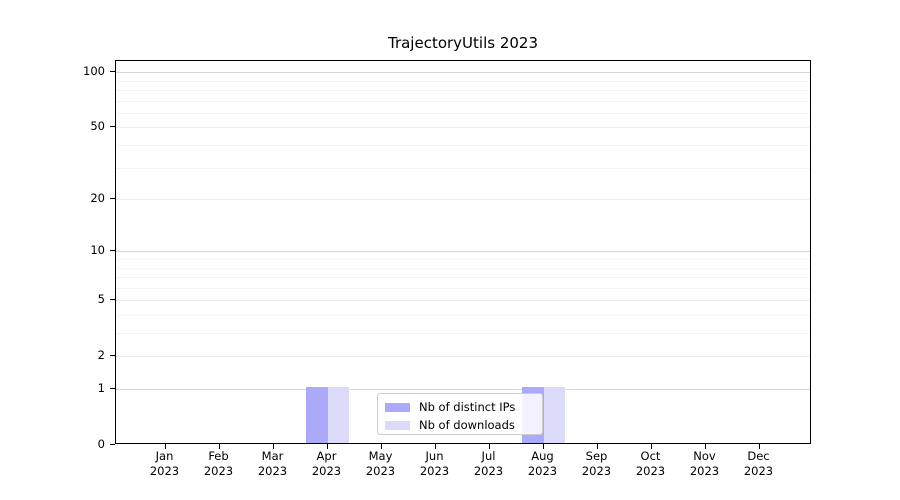 The image size is (900, 500). I want to click on legend-label: Nb of downloads, so click(467, 425).